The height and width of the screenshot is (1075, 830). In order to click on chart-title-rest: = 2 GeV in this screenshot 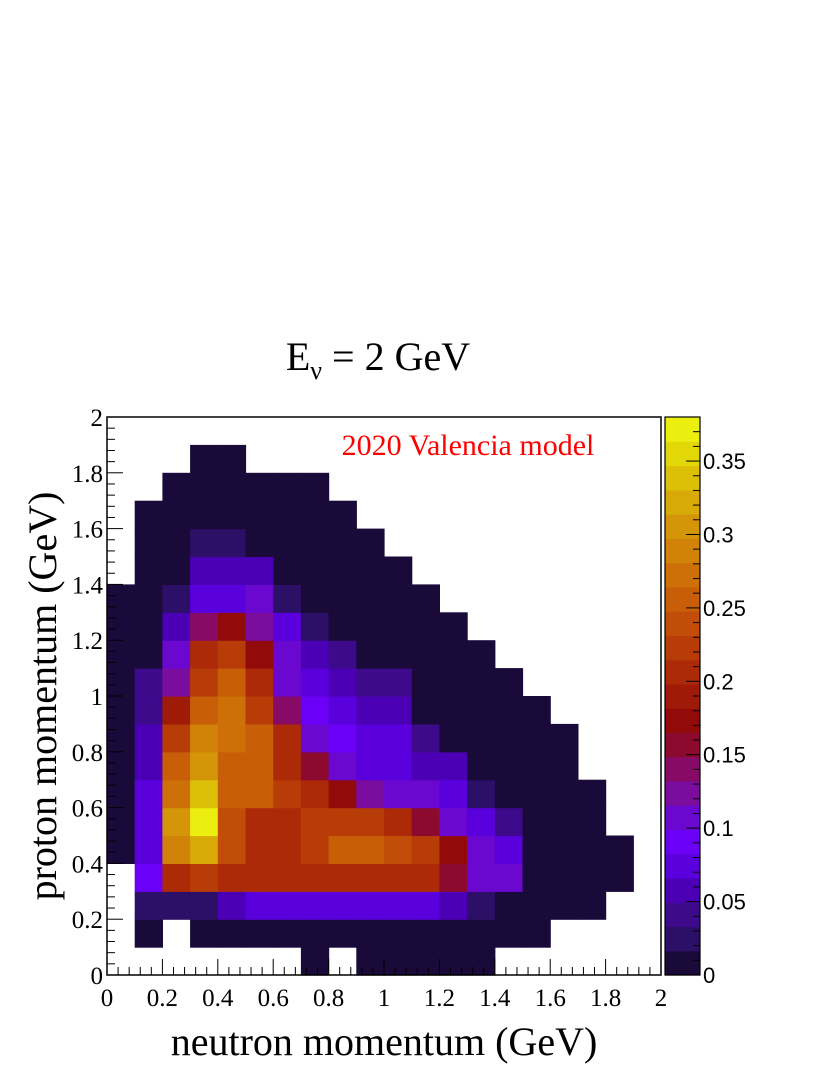, I will do `click(396, 356)`.